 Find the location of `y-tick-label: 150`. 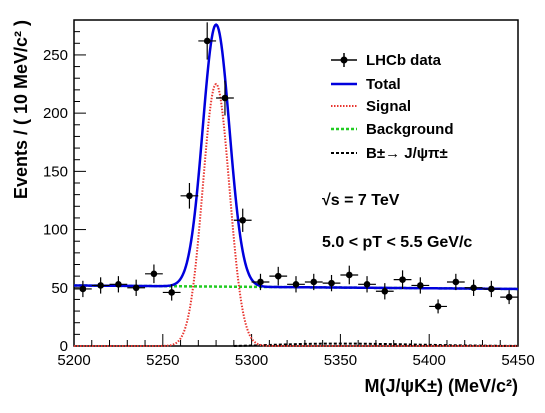

y-tick-label: 150 is located at coordinates (55, 171).